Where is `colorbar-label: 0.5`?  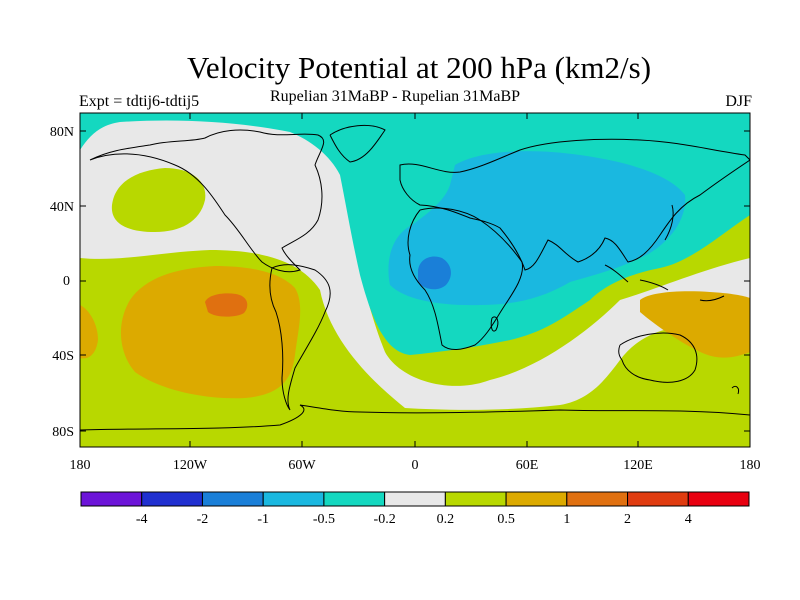 colorbar-label: 0.5 is located at coordinates (506, 519).